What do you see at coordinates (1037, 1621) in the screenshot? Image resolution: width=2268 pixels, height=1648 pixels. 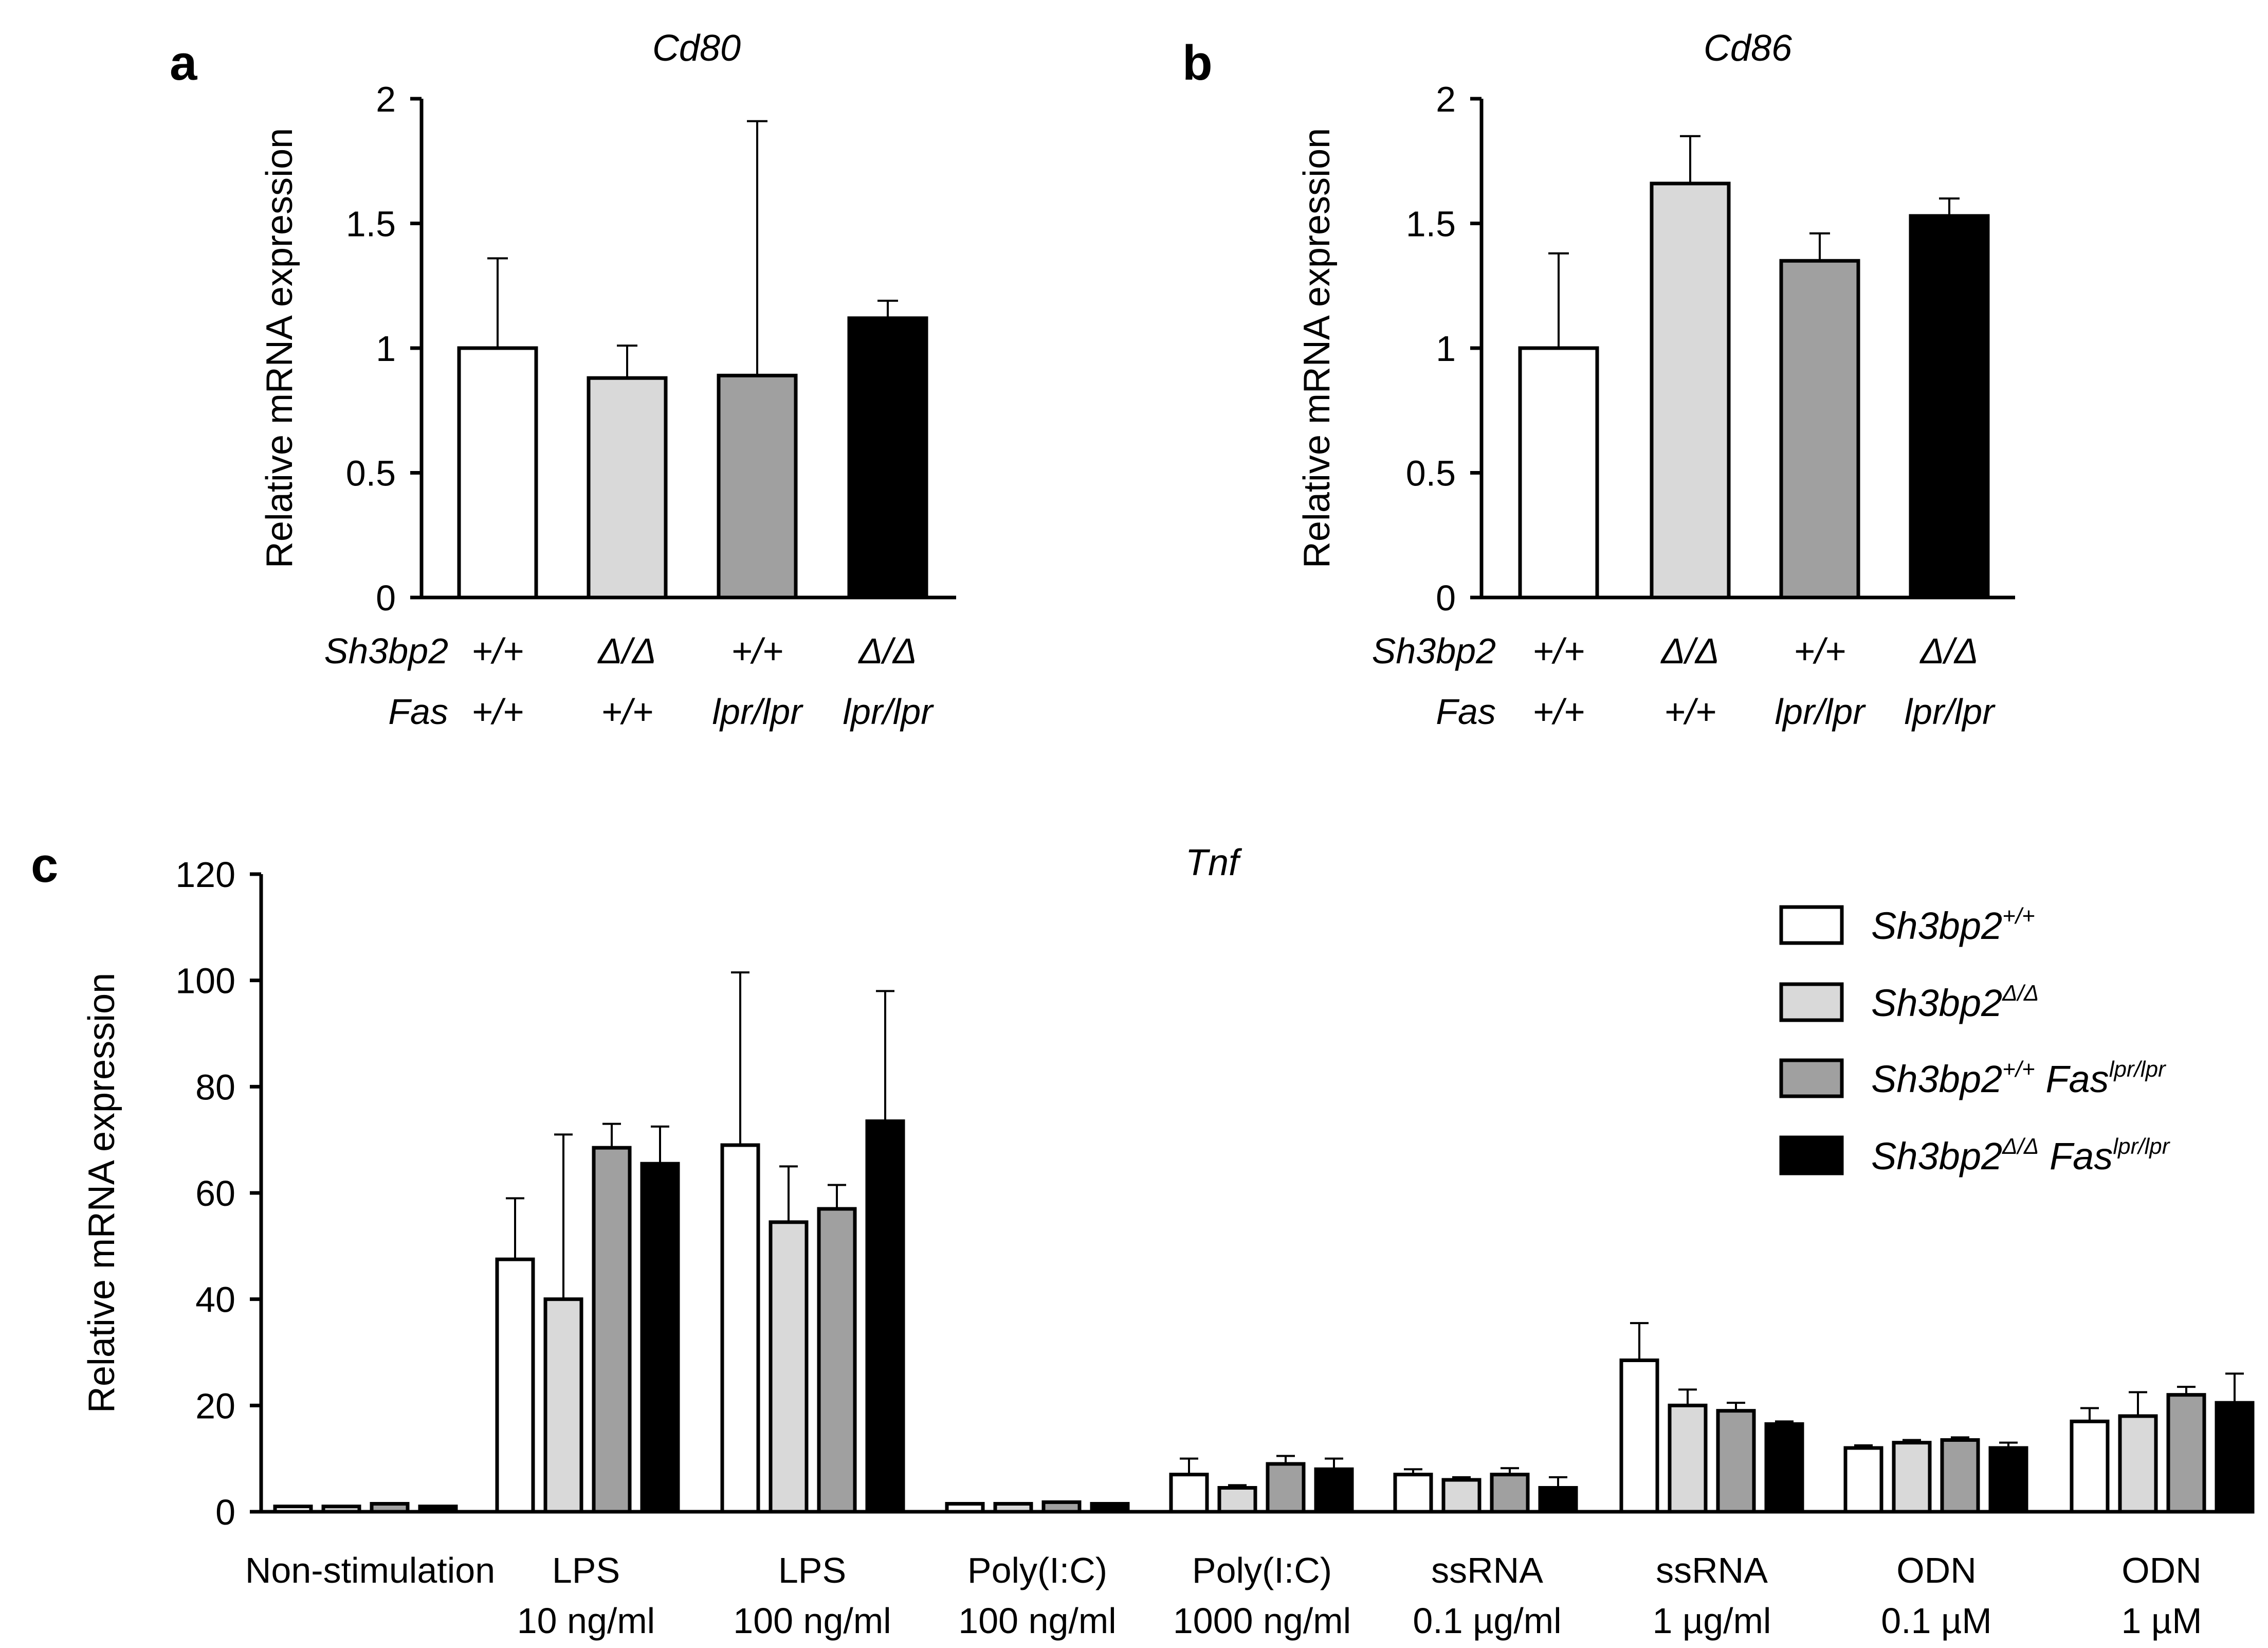 I see `category-label: 100 ng/ml` at bounding box center [1037, 1621].